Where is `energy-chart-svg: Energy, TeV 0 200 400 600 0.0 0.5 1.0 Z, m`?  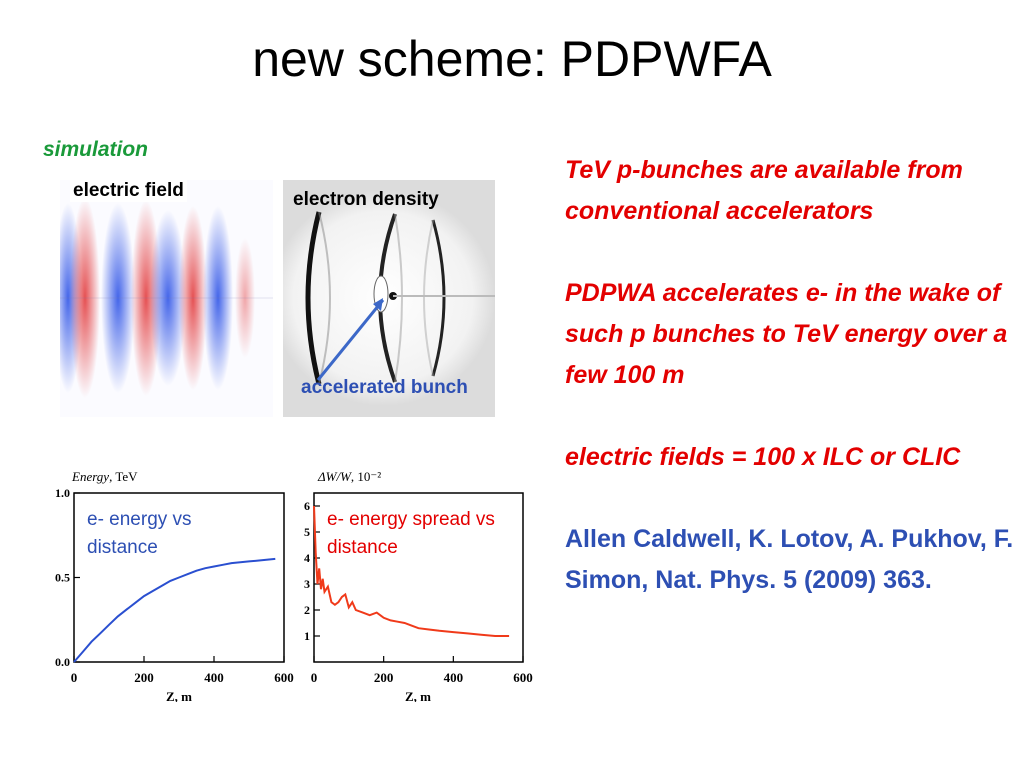 energy-chart-svg: Energy, TeV 0 200 400 600 0.0 0.5 1.0 Z, m is located at coordinates (174, 586).